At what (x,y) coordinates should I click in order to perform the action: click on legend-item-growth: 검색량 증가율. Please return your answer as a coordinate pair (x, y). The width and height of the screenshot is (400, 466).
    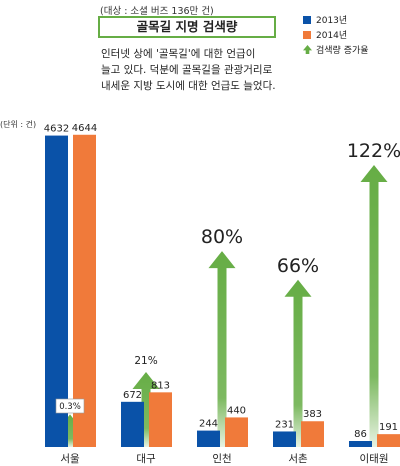
    Looking at the image, I should click on (336, 49).